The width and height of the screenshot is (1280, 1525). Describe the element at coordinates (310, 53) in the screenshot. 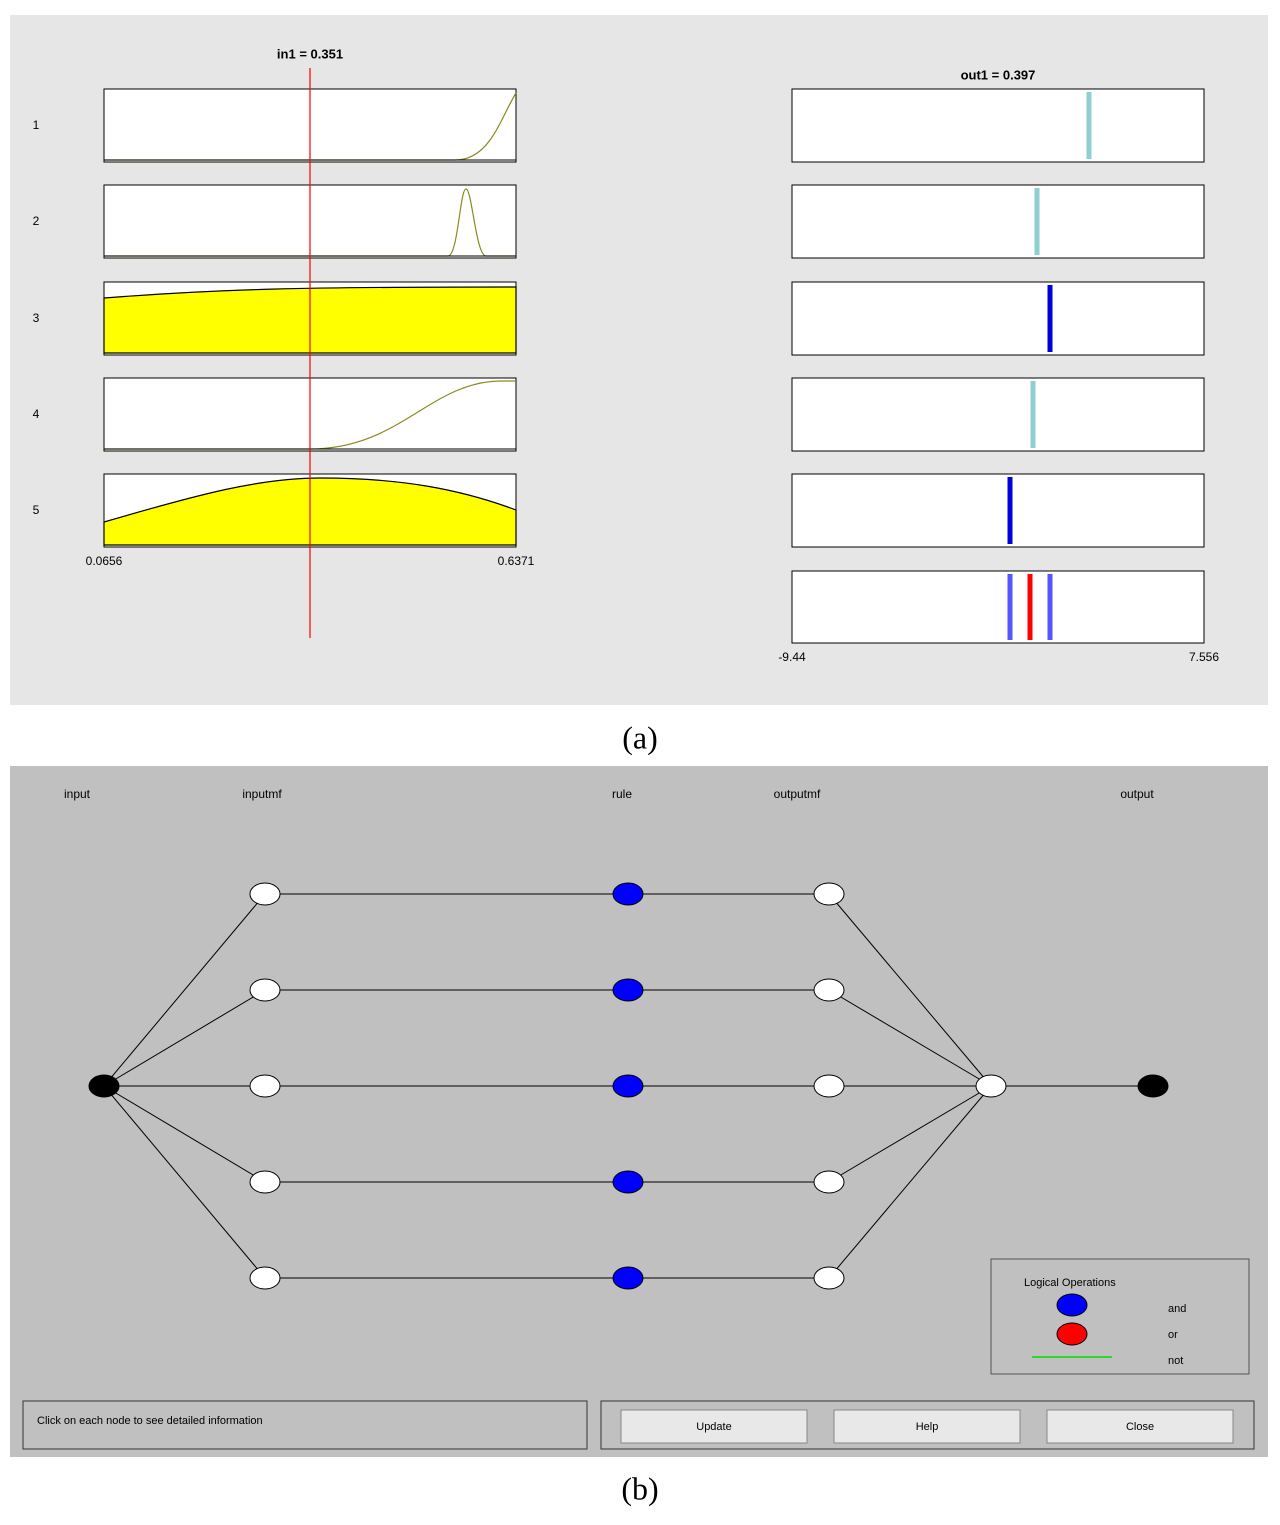

I see `input-title: in1 = 0.351` at that location.